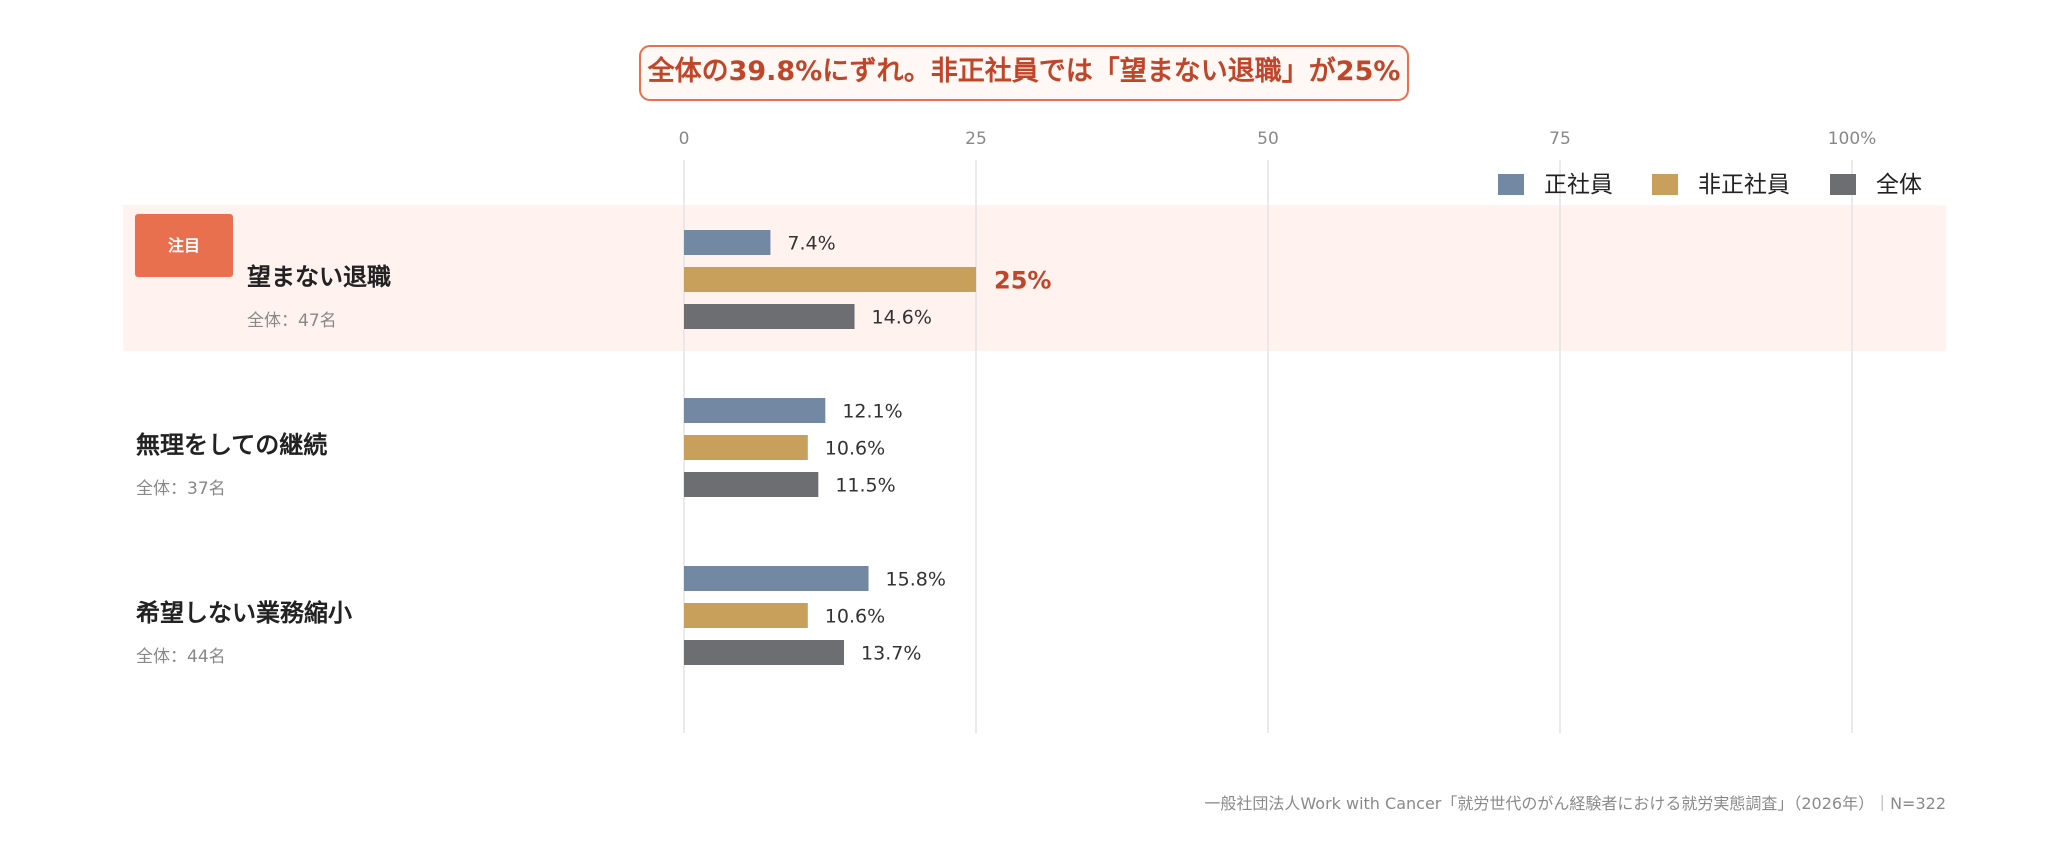  What do you see at coordinates (916, 580) in the screenshot?
I see `bar-value-label: 15.8%` at bounding box center [916, 580].